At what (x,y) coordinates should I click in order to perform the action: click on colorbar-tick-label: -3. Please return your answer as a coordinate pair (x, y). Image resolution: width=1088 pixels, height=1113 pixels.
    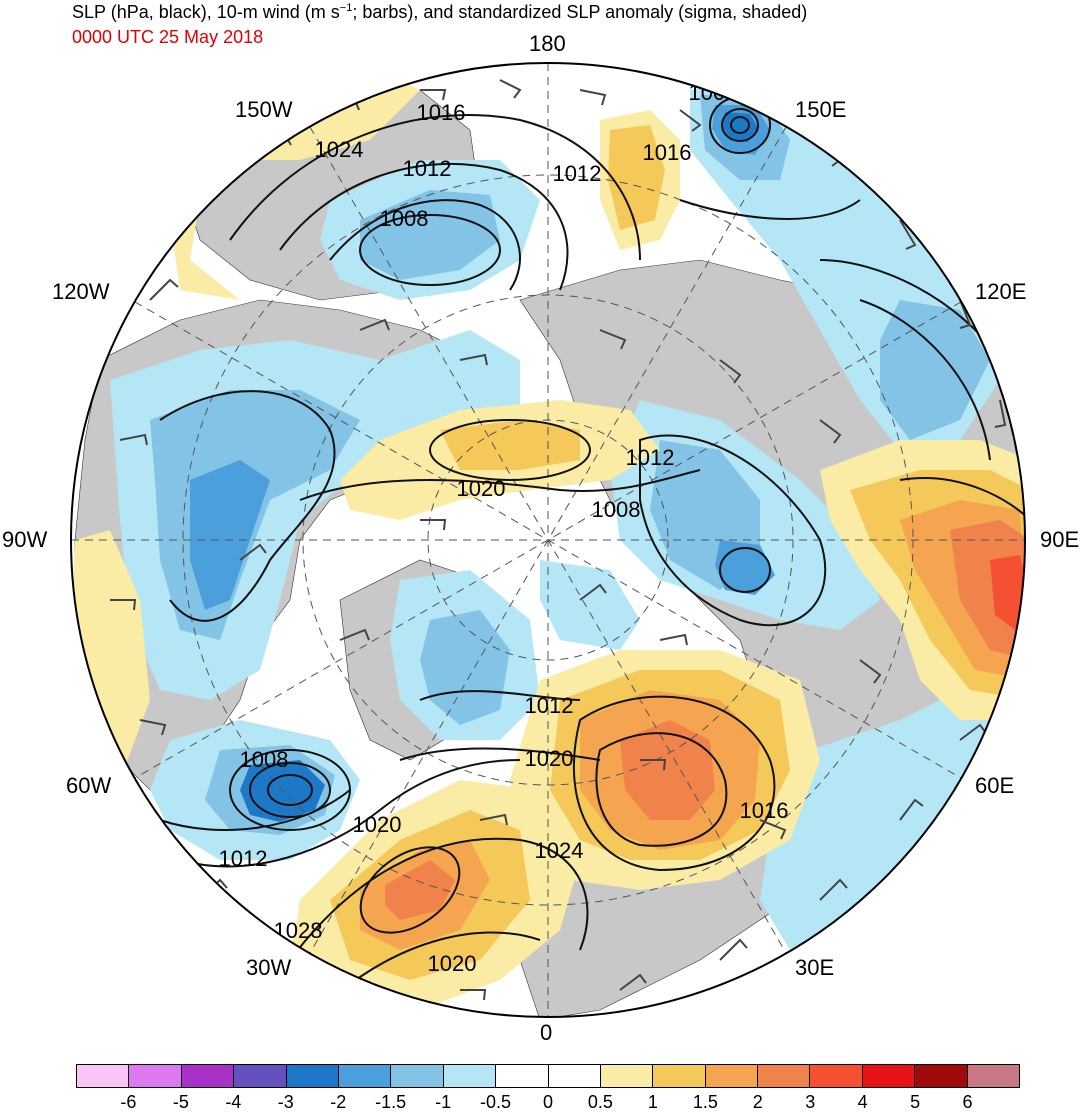
    Looking at the image, I should click on (285, 1102).